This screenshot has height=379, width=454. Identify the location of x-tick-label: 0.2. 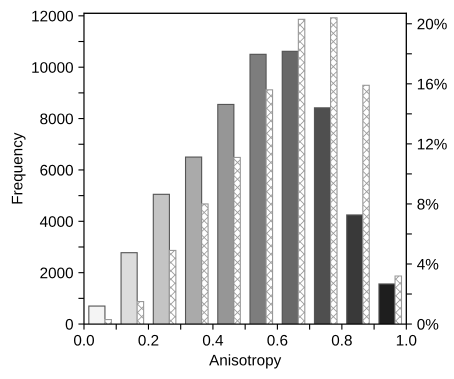
(148, 340).